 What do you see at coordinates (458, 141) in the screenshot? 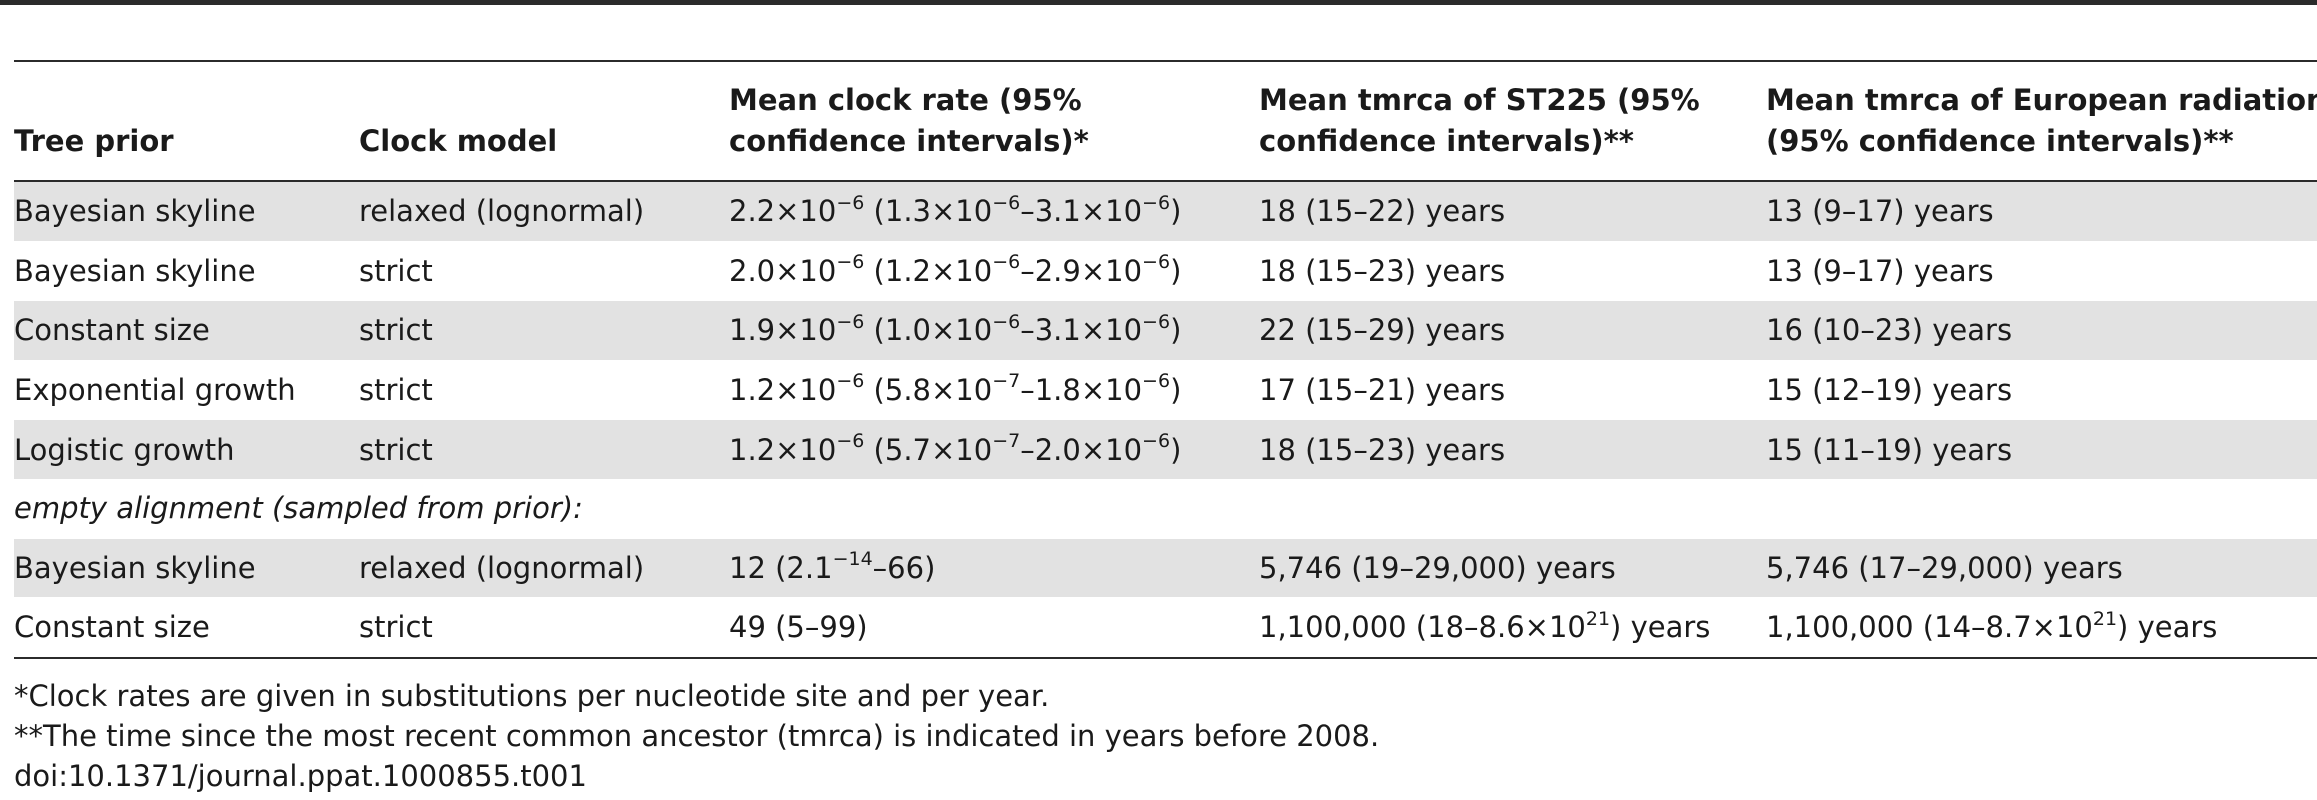
I see `header-clock-model: Clock model` at bounding box center [458, 141].